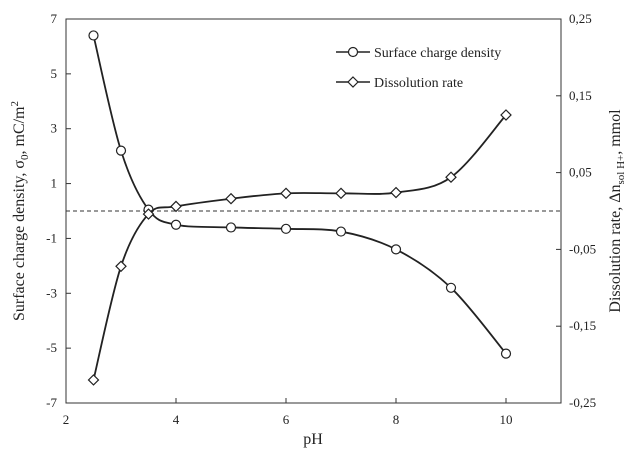 This screenshot has height=450, width=634. I want to click on y-left-tick-label: 3, so click(54, 128).